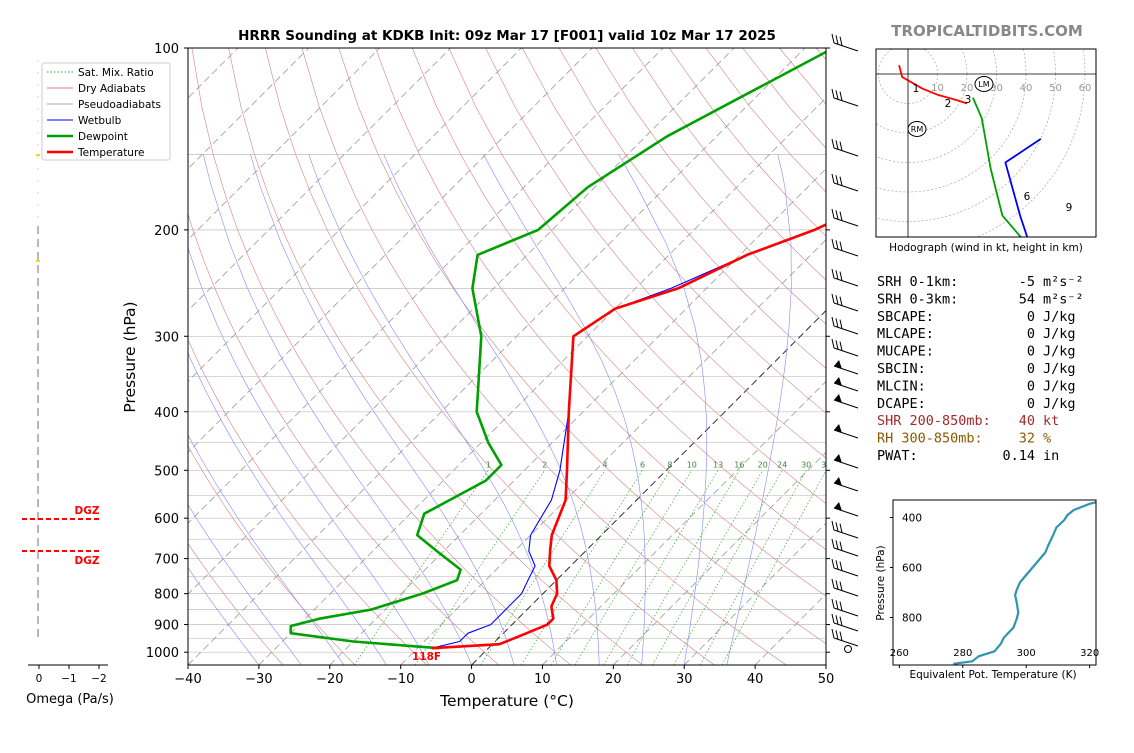 The width and height of the screenshot is (1134, 753). Describe the element at coordinates (400, 679) in the screenshot. I see `x-tick-label: −10` at that location.